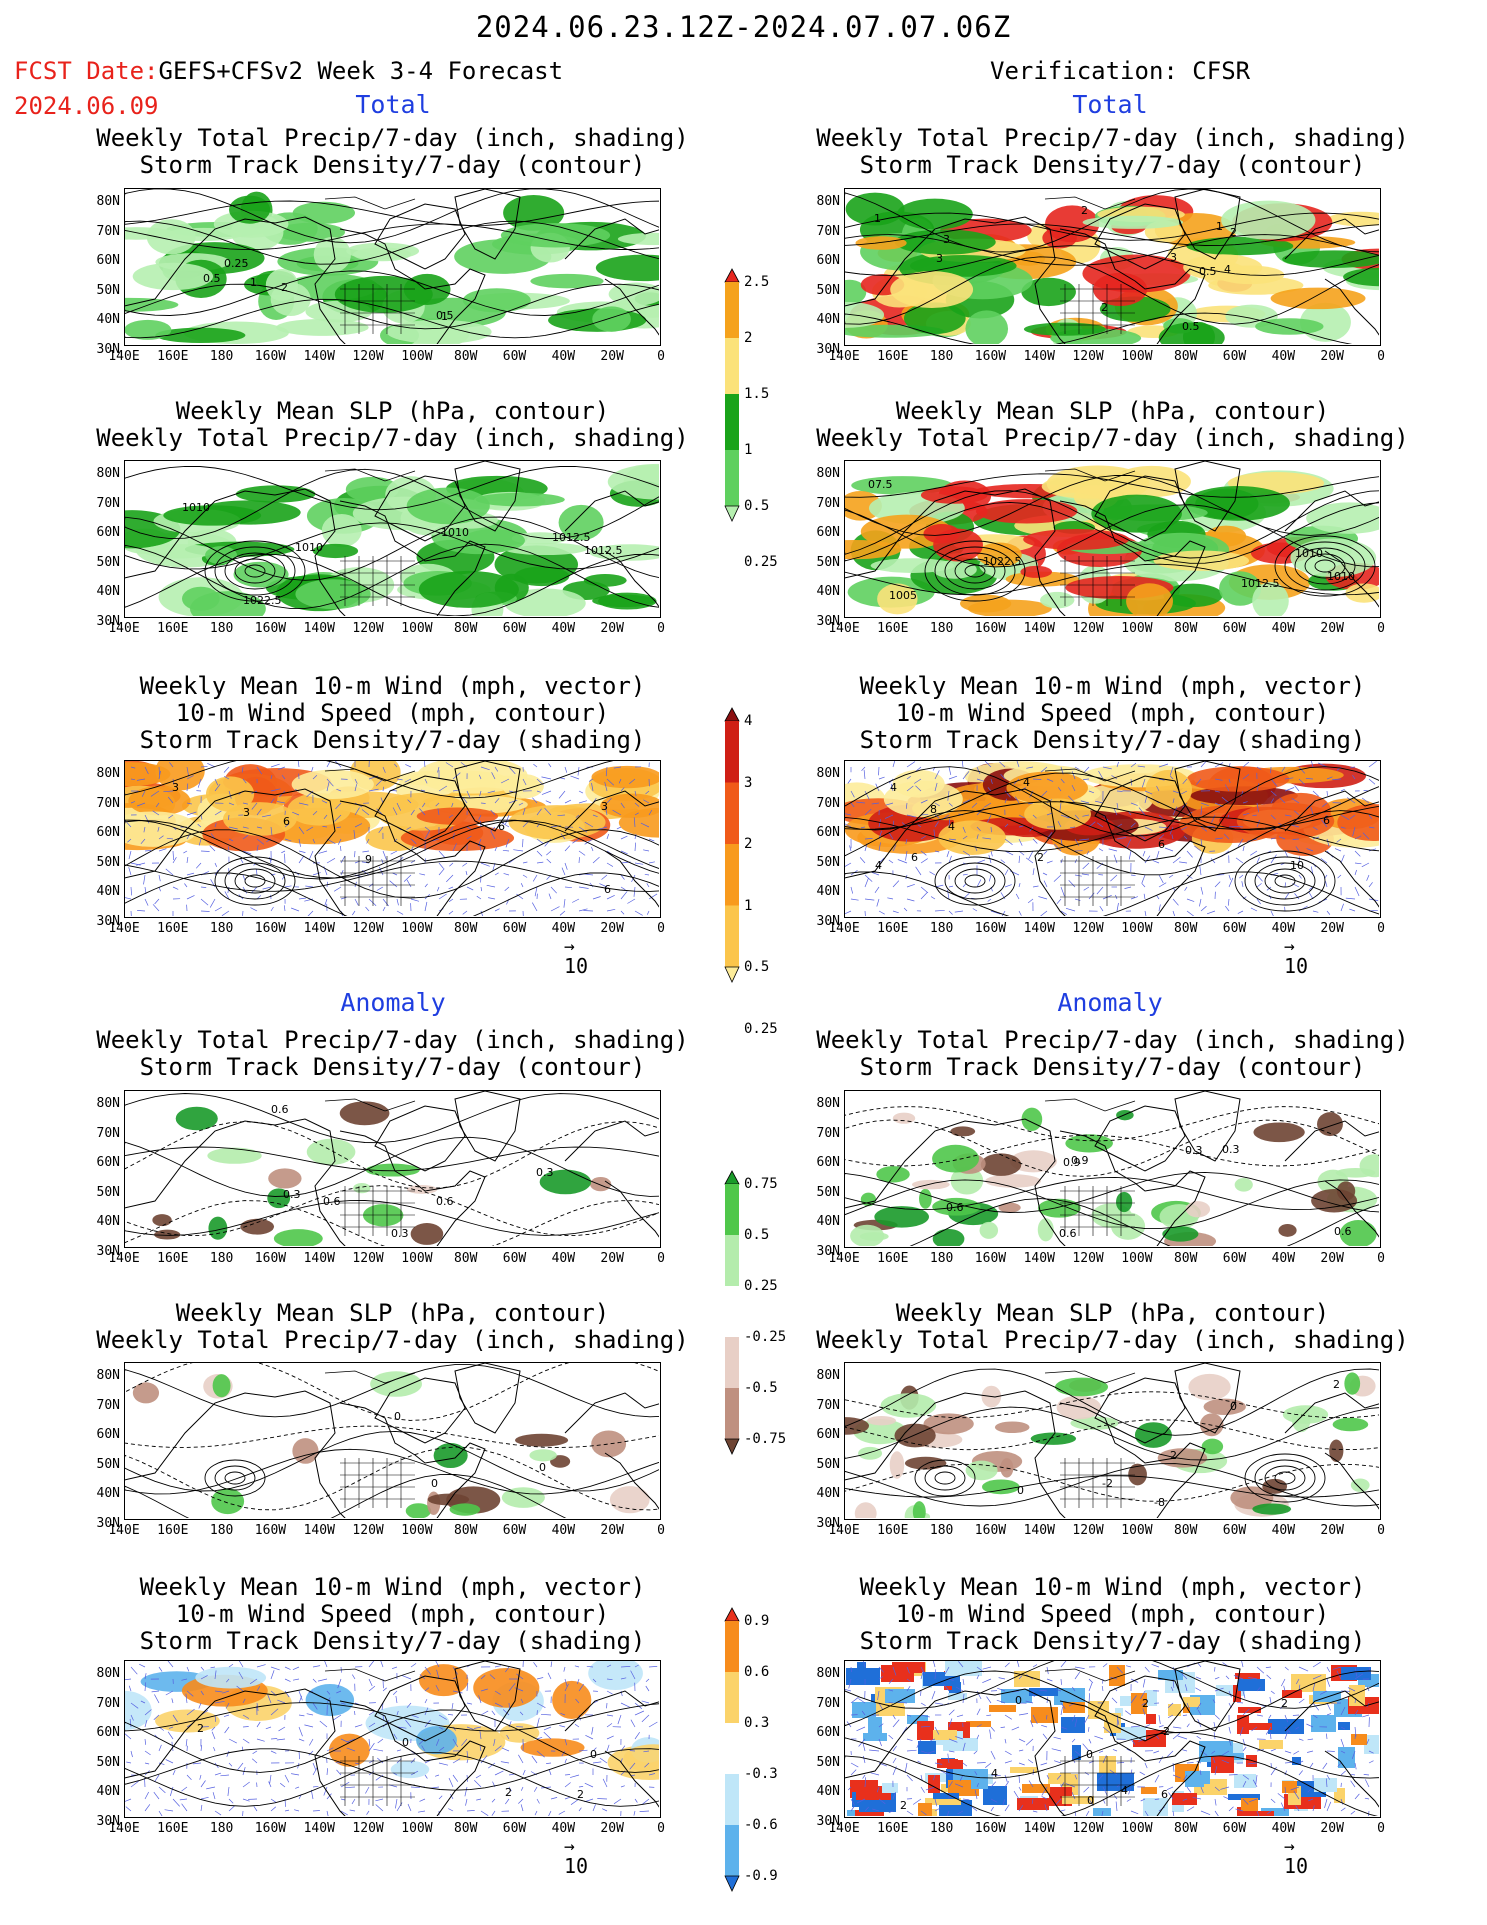 The width and height of the screenshot is (1487, 1925). Describe the element at coordinates (392, 713) in the screenshot. I see `panel-5-title-line-2: 10-m Wind Speed (mph, contour)` at that location.